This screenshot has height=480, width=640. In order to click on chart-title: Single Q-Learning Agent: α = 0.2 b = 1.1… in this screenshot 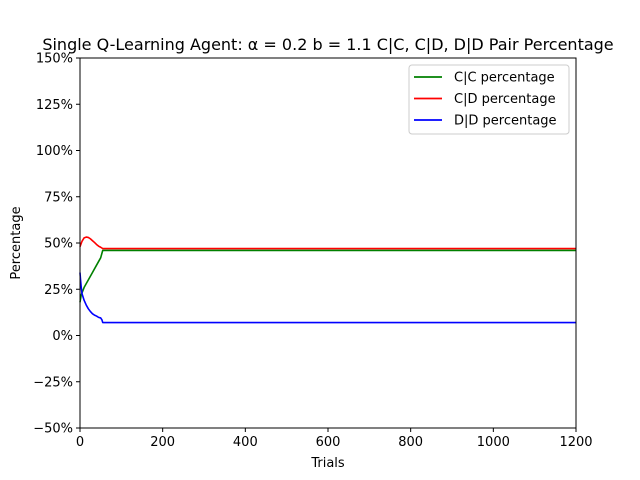, I will do `click(327, 44)`.